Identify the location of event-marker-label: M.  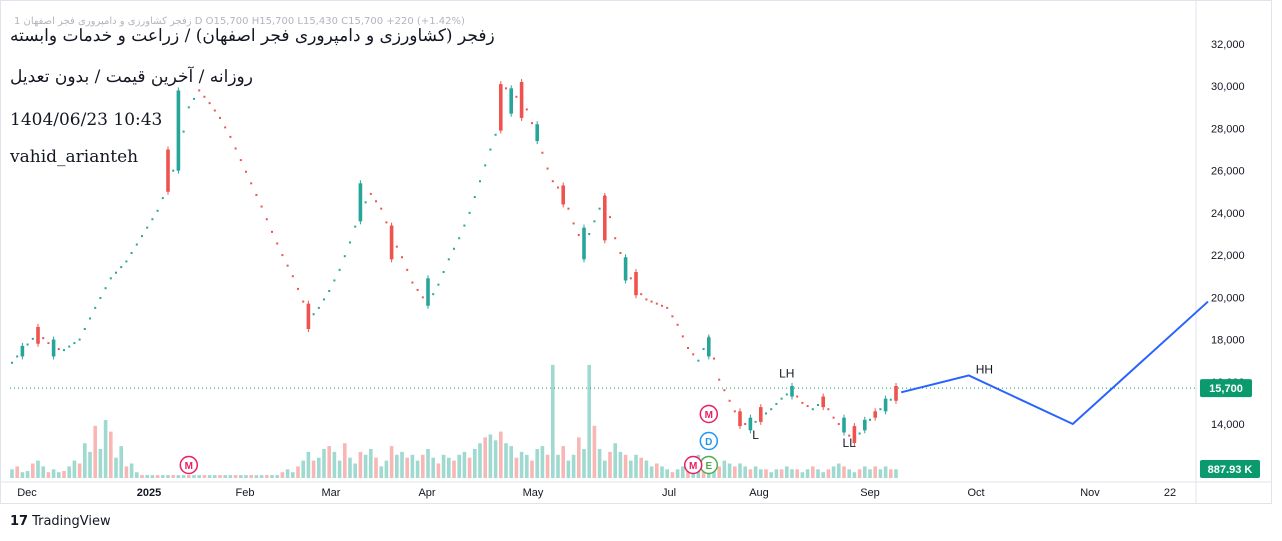
(709, 415).